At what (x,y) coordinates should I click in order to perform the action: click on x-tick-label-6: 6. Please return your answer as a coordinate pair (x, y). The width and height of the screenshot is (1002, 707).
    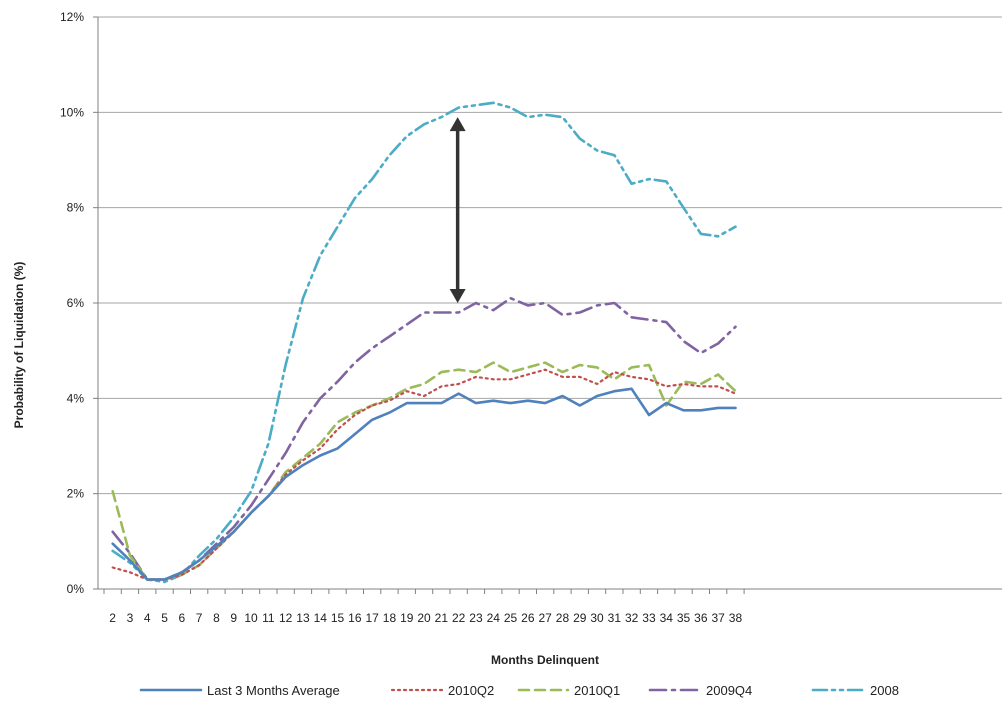
    Looking at the image, I should click on (182, 618).